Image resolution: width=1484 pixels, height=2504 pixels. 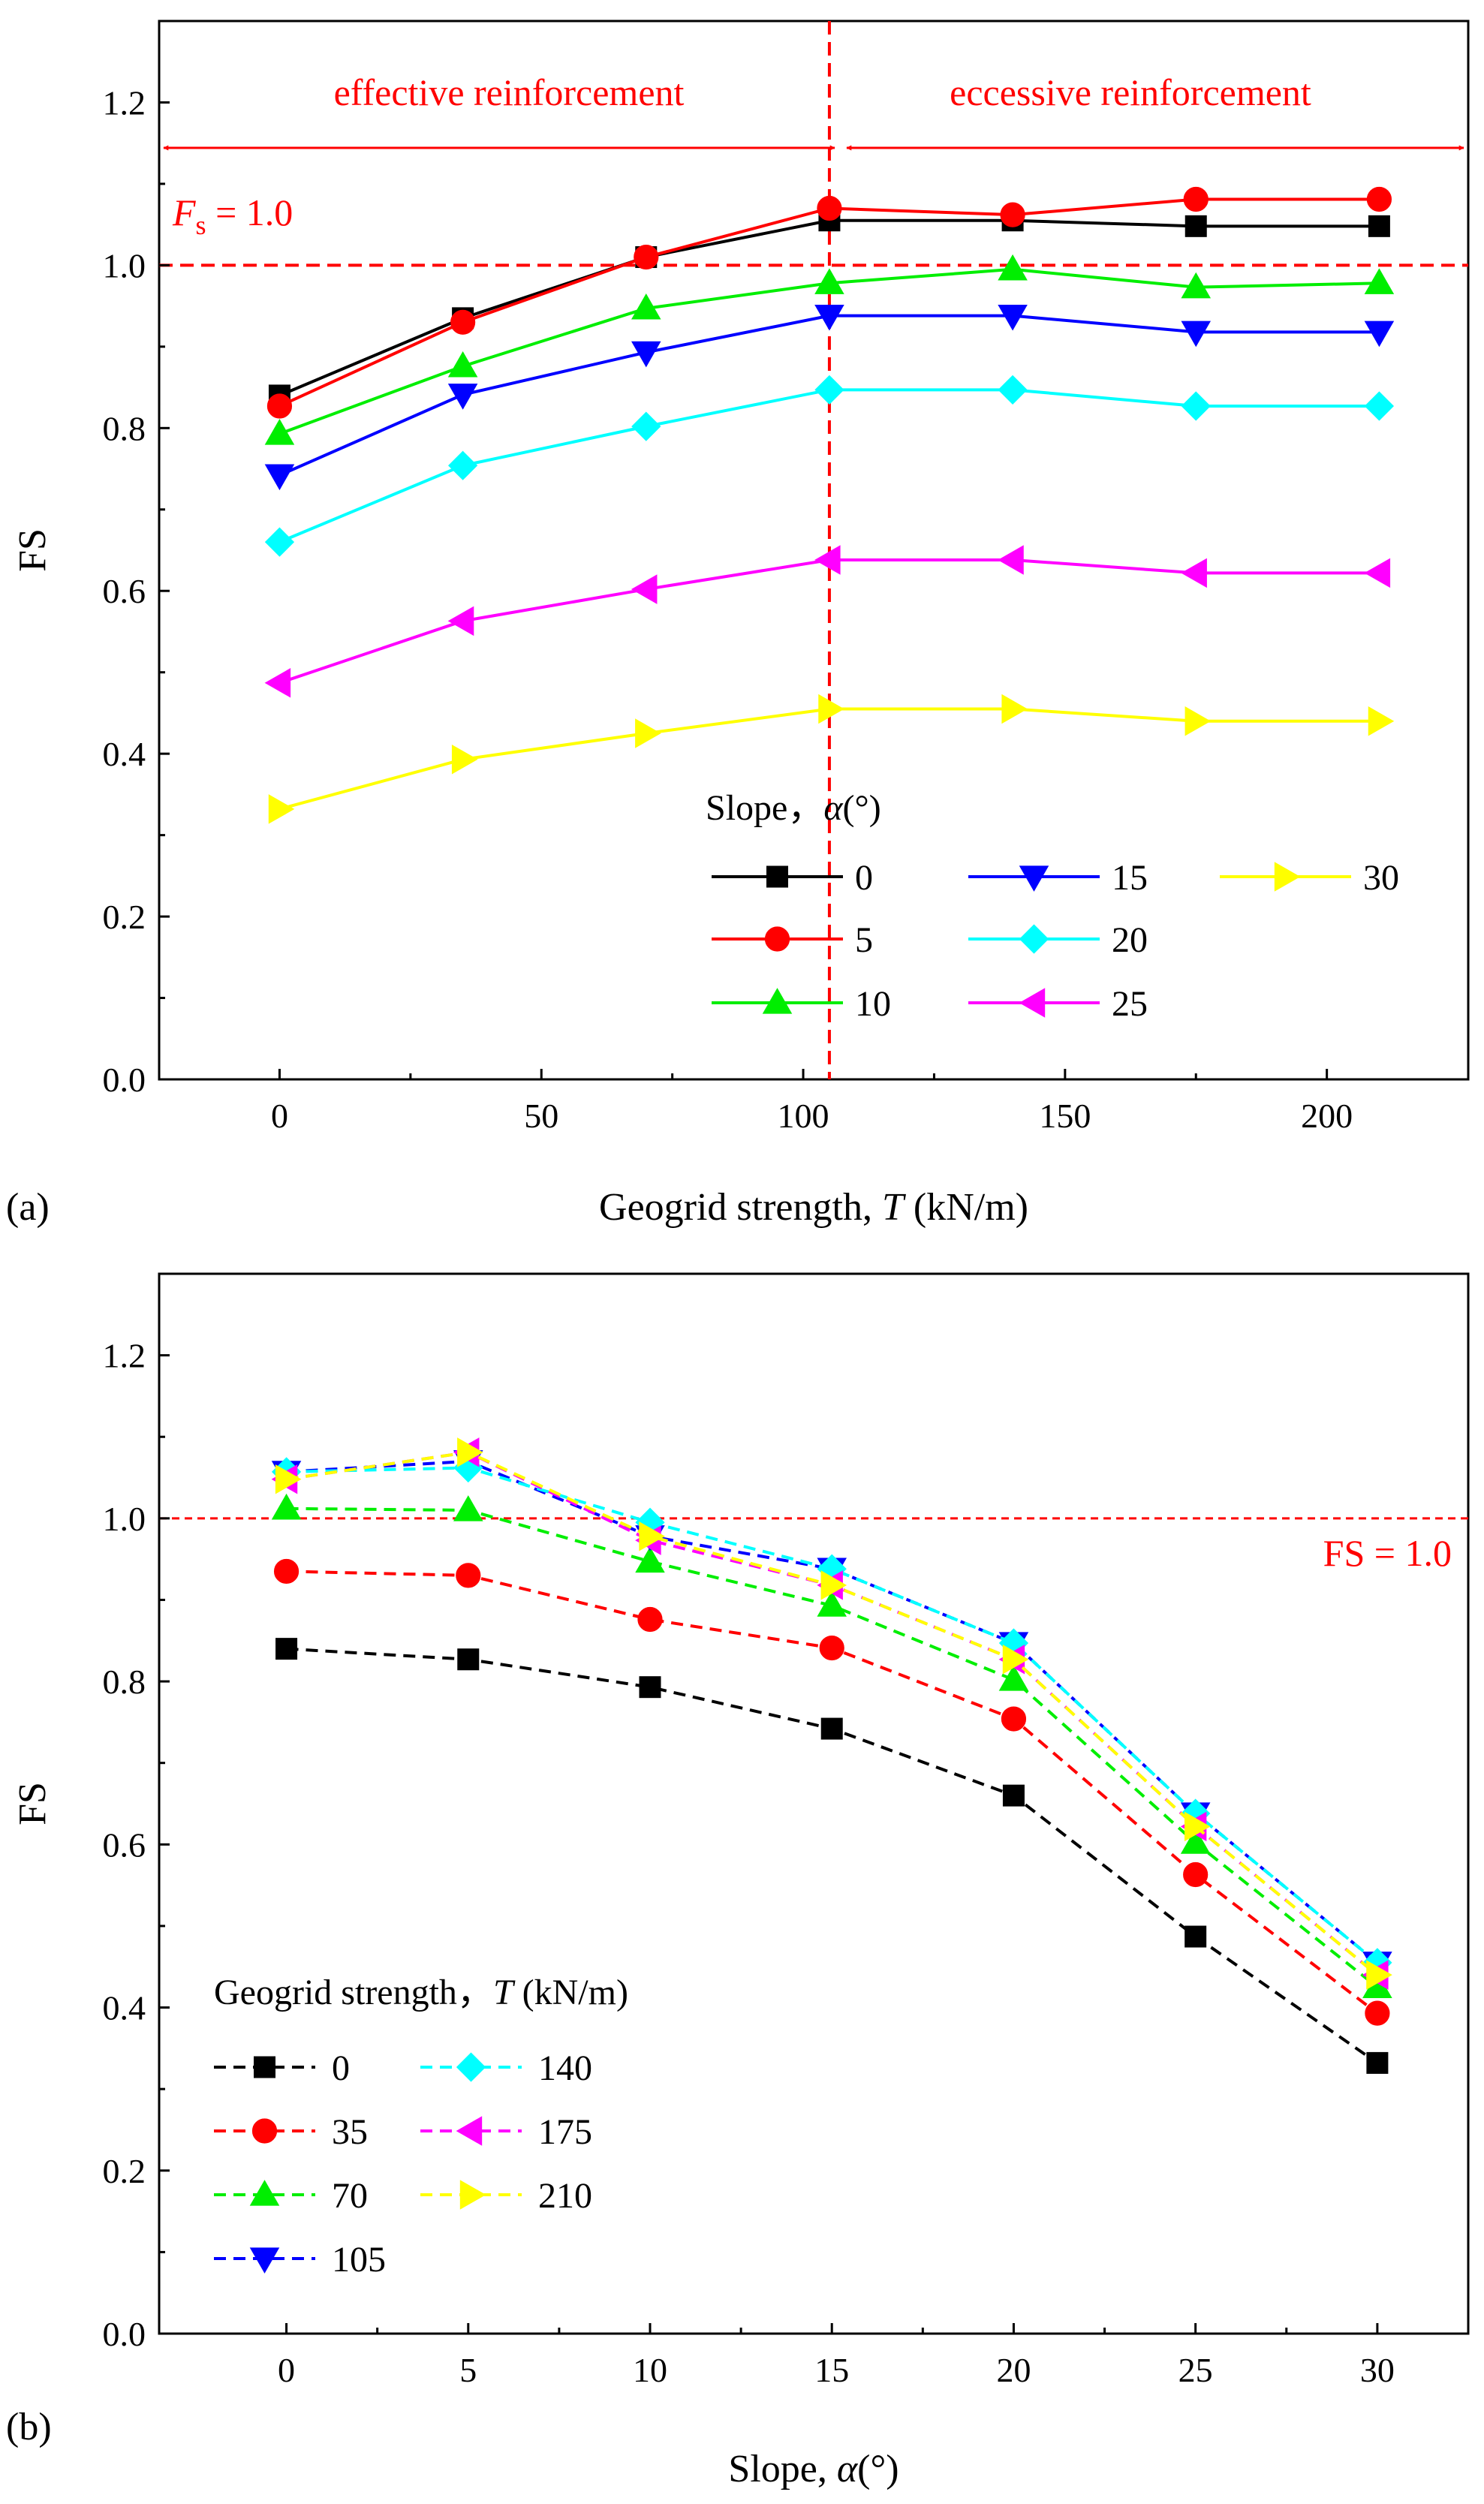 I want to click on panel-a-x-tick-label: 100, so click(x=803, y=1116).